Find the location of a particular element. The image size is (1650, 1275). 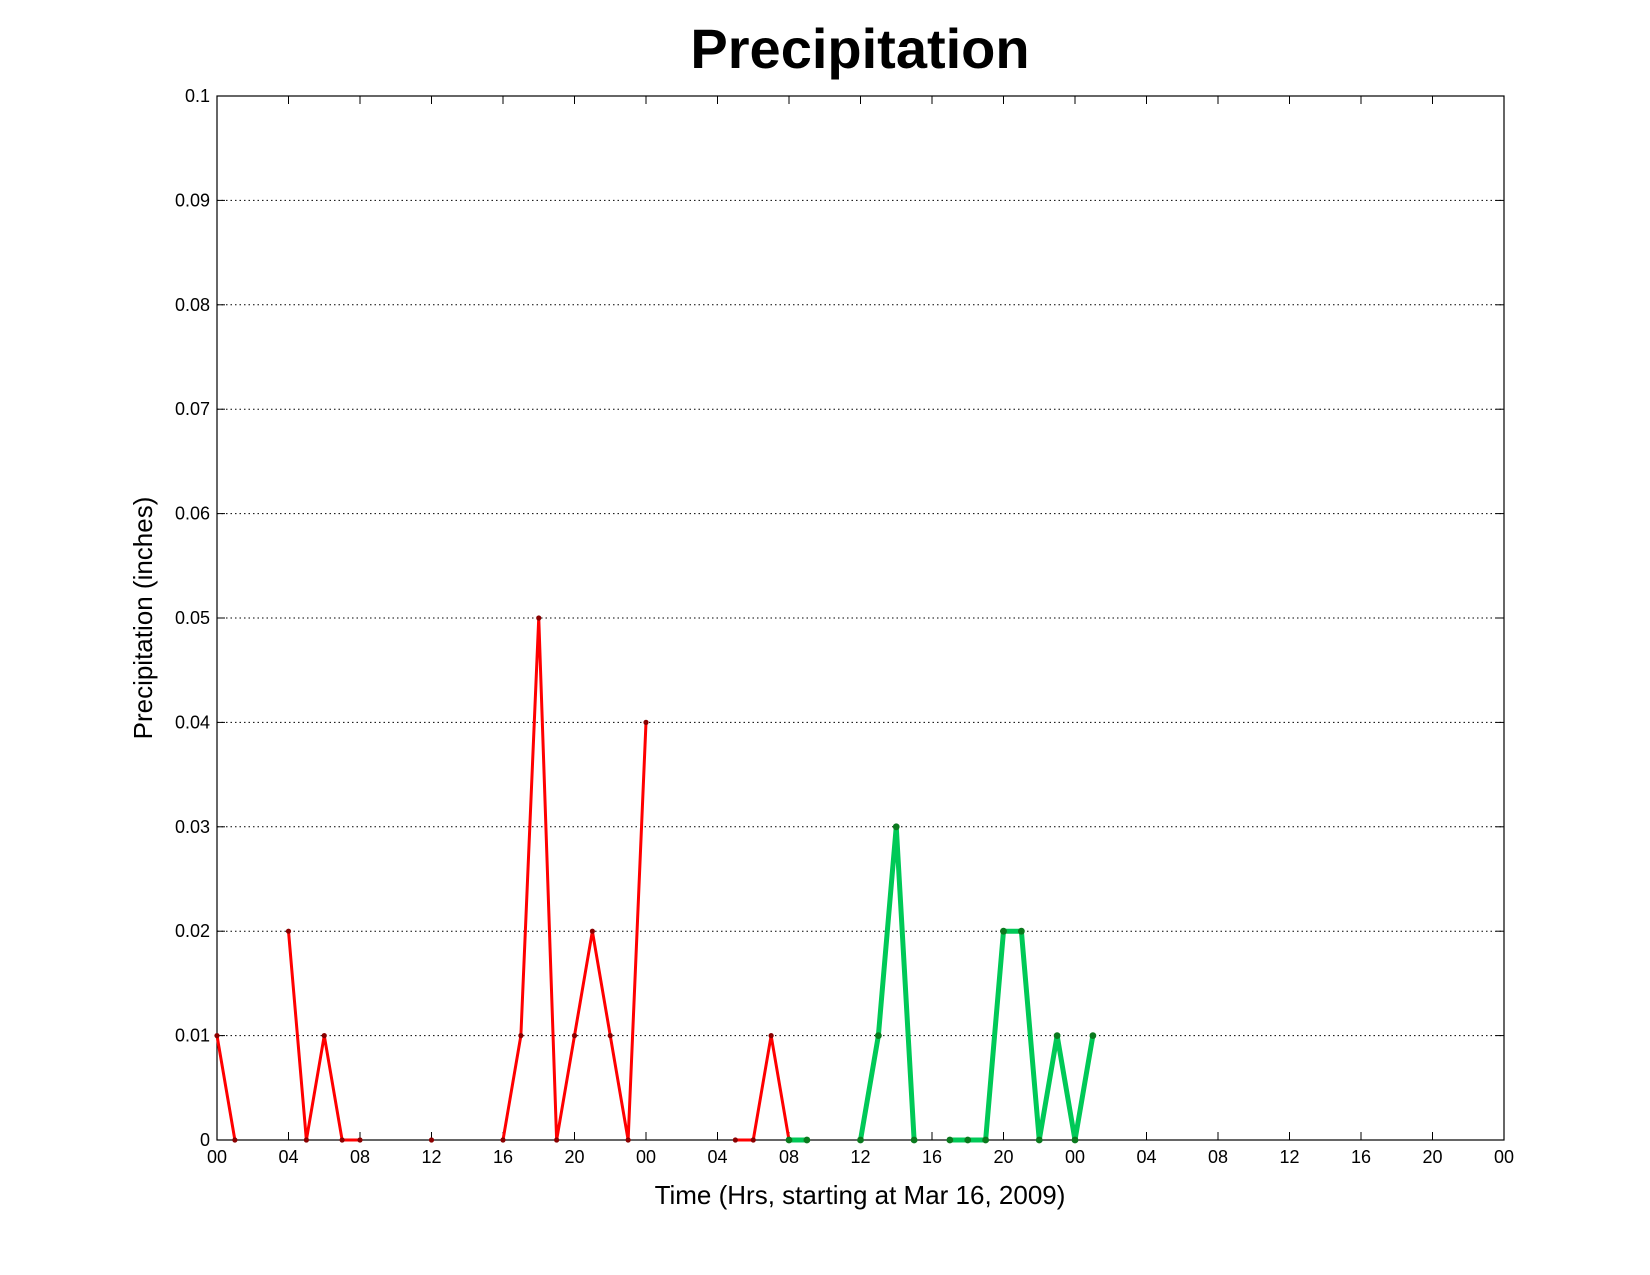

y-tick-label: 0.05 is located at coordinates (192, 618).